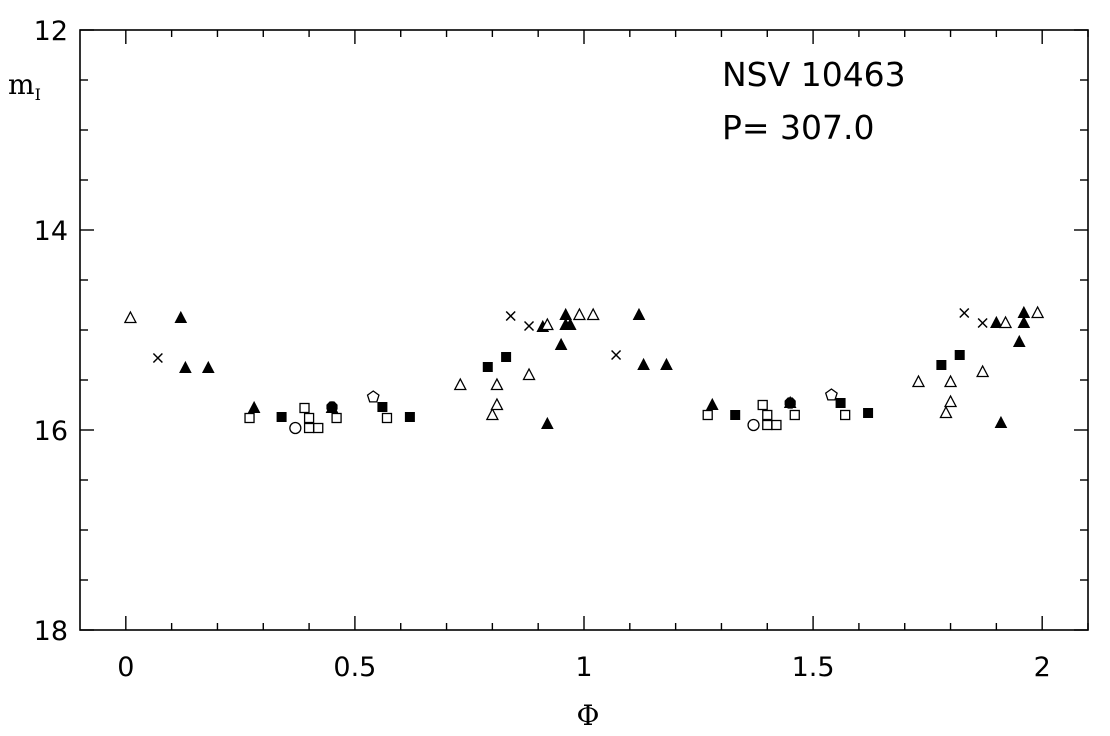 This screenshot has height=736, width=1110. Describe the element at coordinates (51, 31) in the screenshot. I see `y-tick-label: 12` at that location.